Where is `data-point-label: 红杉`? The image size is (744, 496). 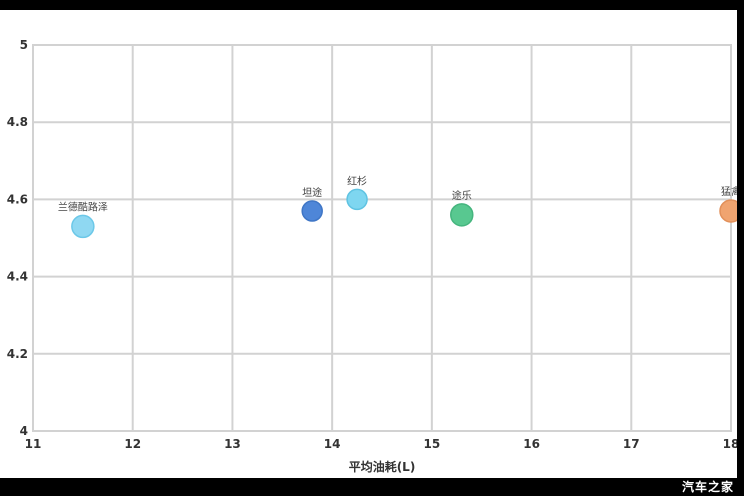 data-point-label: 红杉 is located at coordinates (357, 180).